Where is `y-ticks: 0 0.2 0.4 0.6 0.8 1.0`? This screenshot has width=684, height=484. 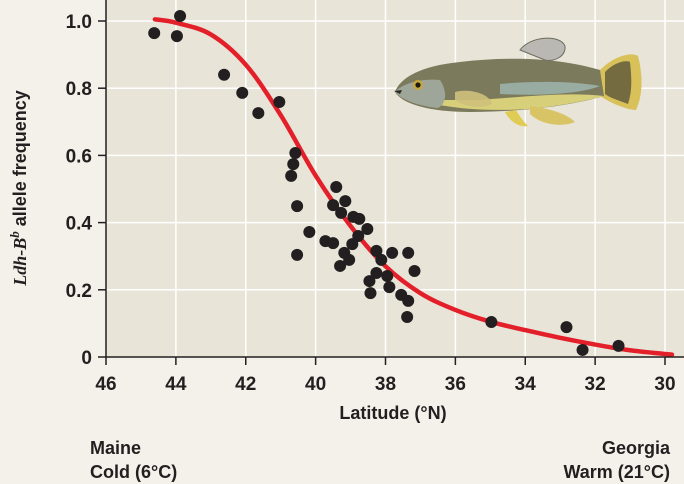
y-ticks: 0 0.2 0.4 0.6 0.8 1.0 is located at coordinates (86, 190).